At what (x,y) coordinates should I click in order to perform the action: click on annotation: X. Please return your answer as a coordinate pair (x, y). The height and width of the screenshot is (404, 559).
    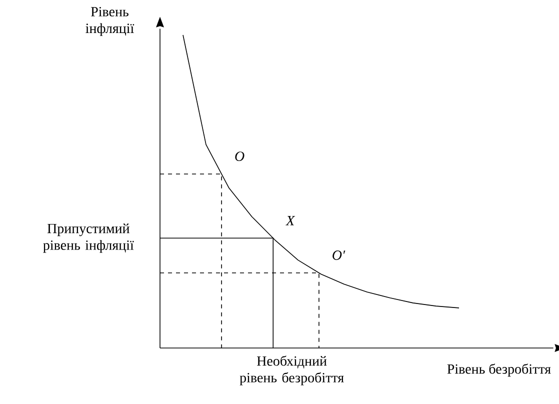
    Looking at the image, I should click on (291, 221).